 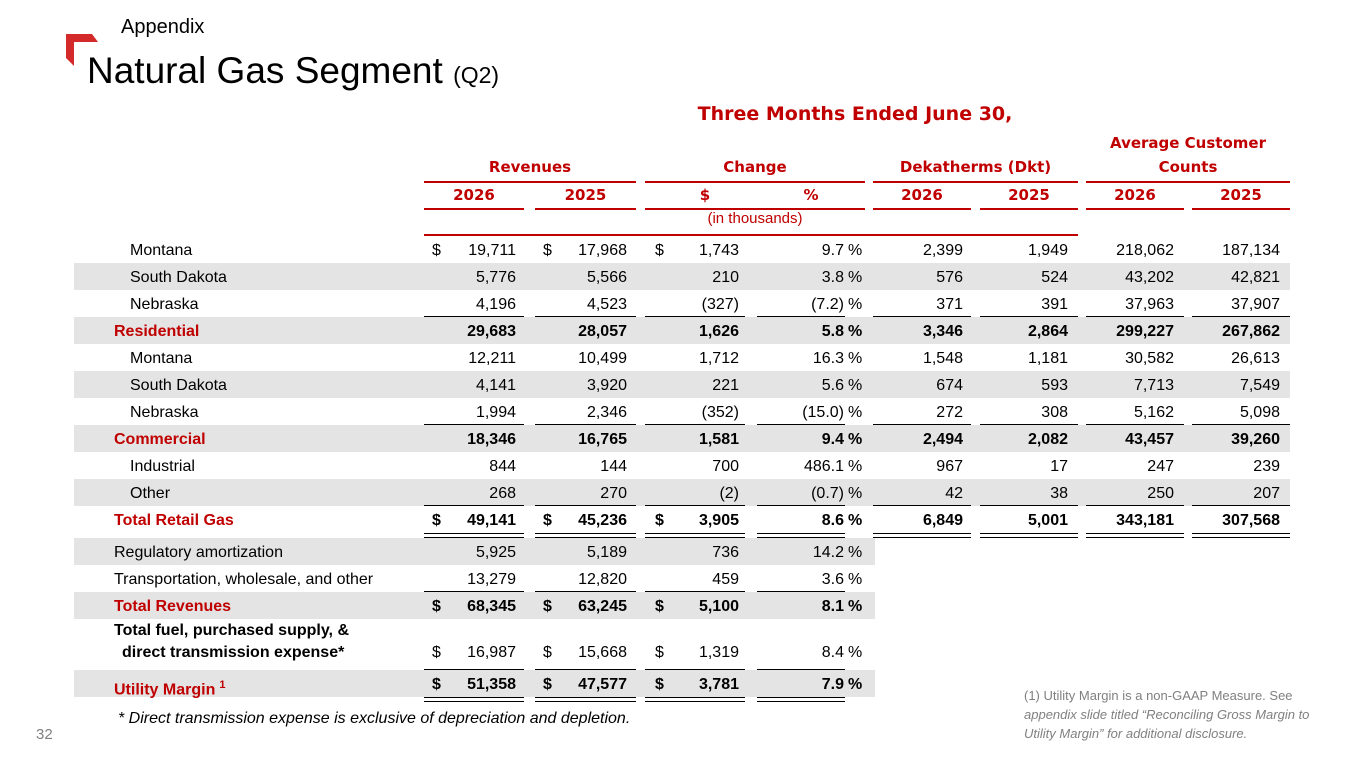 What do you see at coordinates (491, 684) in the screenshot?
I see `cell-rev26: 51,358` at bounding box center [491, 684].